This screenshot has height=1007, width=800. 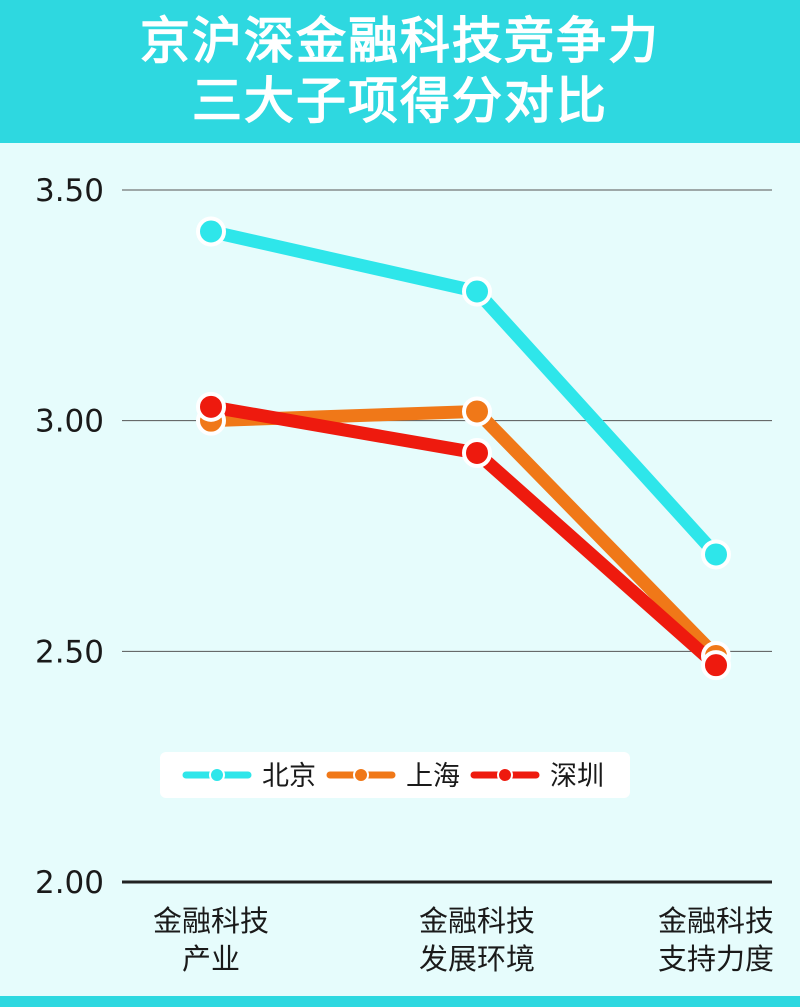 I want to click on legend-label: 深圳, so click(x=577, y=776).